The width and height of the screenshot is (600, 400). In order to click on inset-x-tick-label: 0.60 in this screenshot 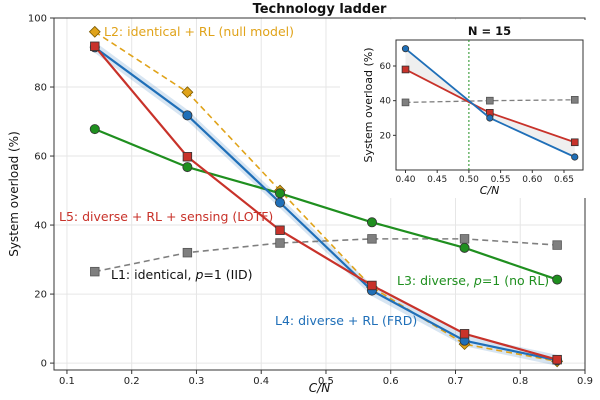, I will do `click(532, 180)`.